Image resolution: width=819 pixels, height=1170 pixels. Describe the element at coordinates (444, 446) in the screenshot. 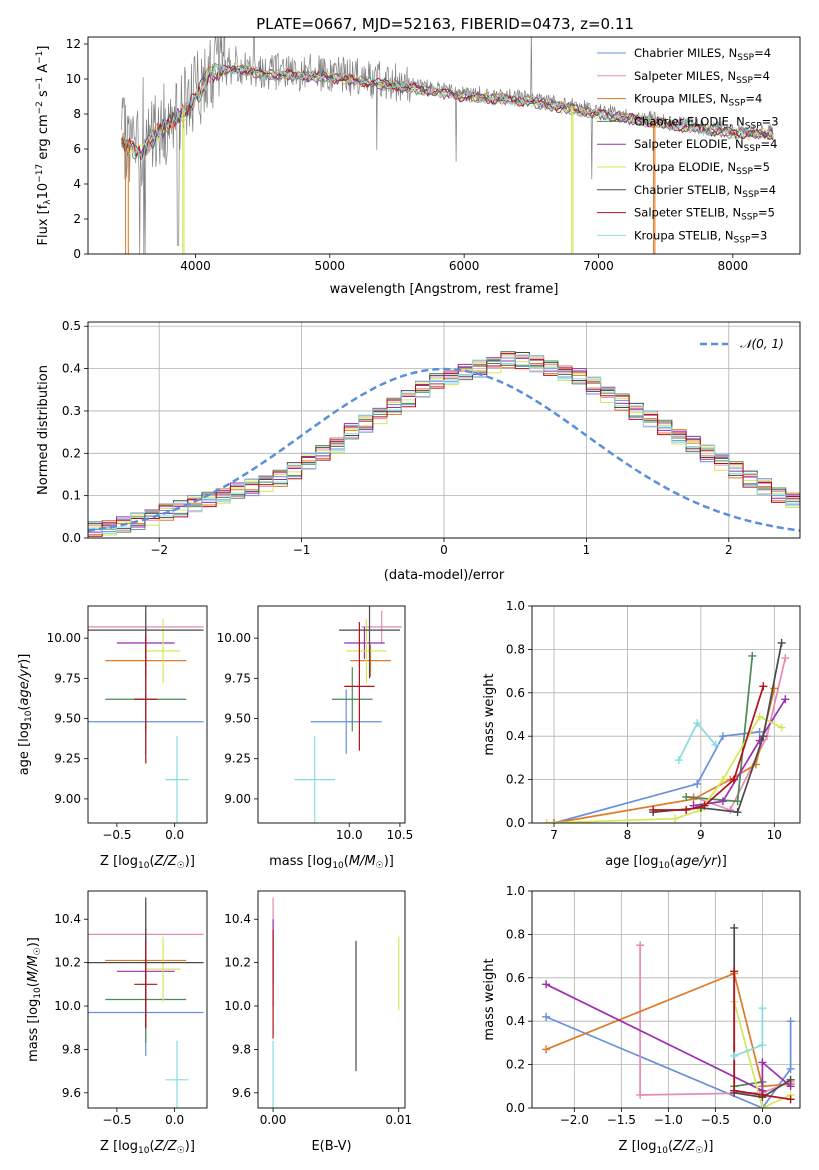

I see `residual-histogram` at that location.